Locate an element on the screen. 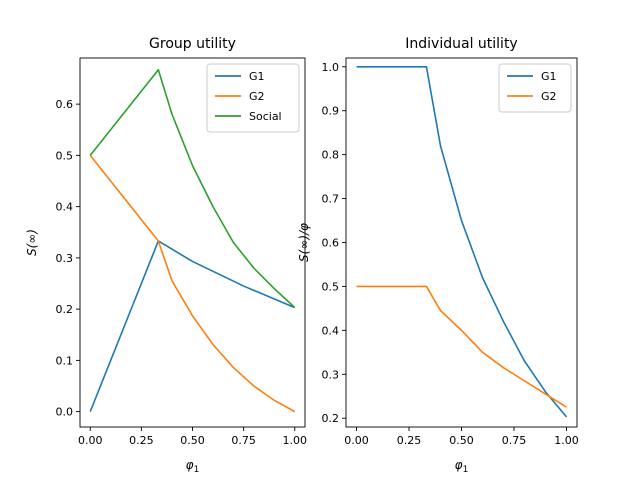 The height and width of the screenshot is (480, 640). legend-label: Social is located at coordinates (265, 116).